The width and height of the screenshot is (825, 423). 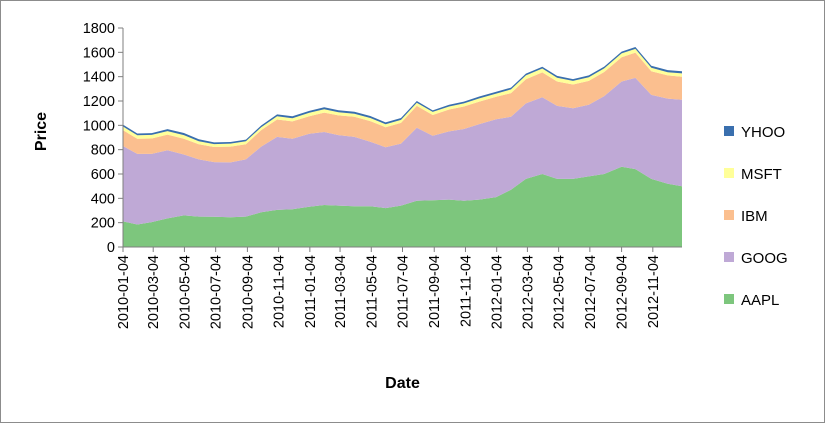 I want to click on x-tick-label: 2012-07-04, so click(x=591, y=292).